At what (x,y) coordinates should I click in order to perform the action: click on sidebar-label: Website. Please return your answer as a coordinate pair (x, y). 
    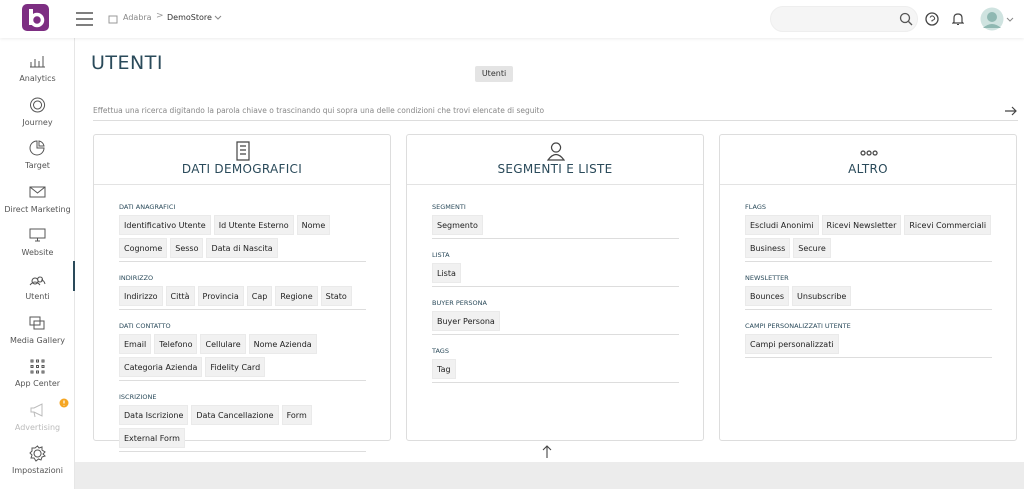
    Looking at the image, I should click on (37, 253).